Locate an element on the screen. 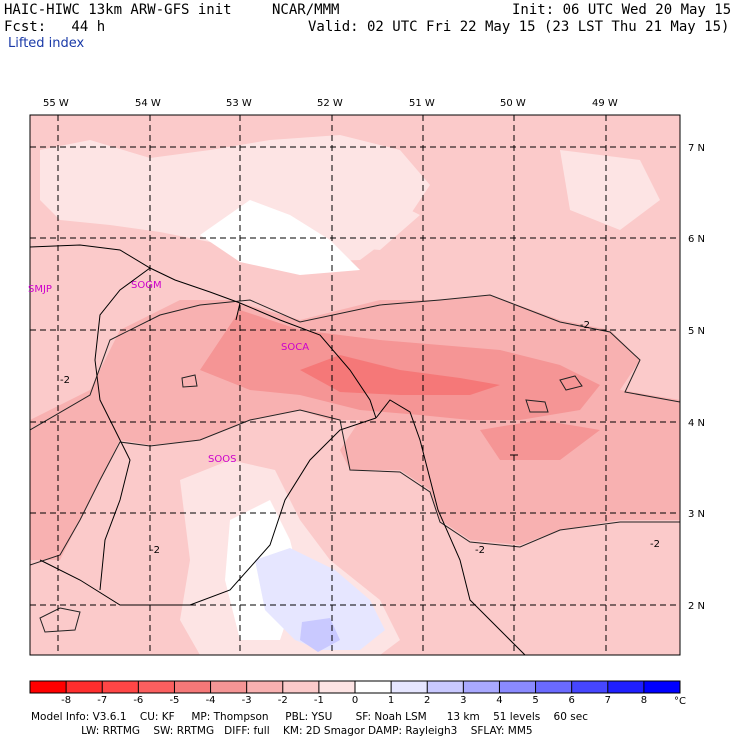  colorbar-tick-label: 5 is located at coordinates (535, 700).